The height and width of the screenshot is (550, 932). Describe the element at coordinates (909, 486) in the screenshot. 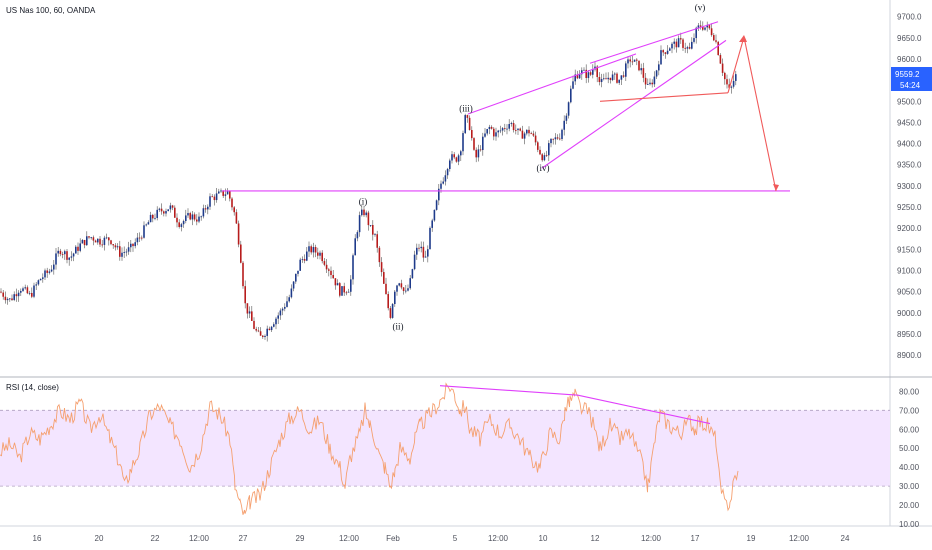

I see `rsi-tick-label: 30.00` at that location.